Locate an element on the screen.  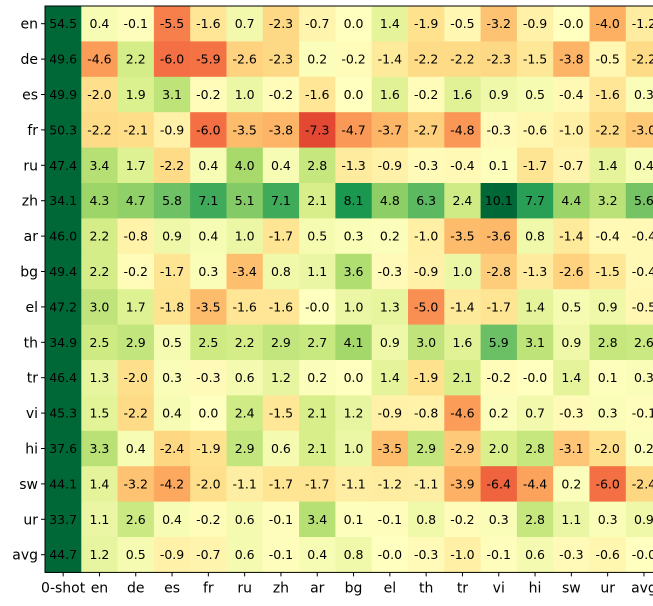
cell-value-label: -5.5 is located at coordinates (172, 23).